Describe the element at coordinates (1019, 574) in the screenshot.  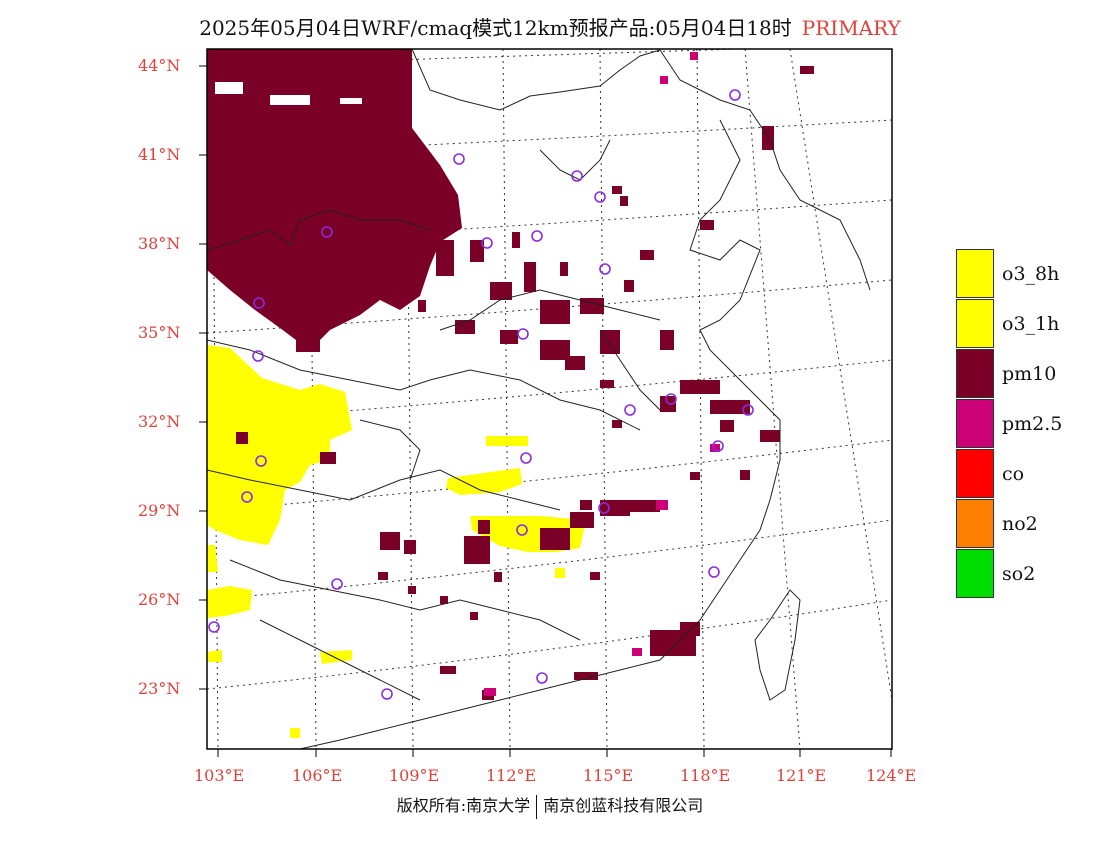
I see `legend-label: so2` at that location.